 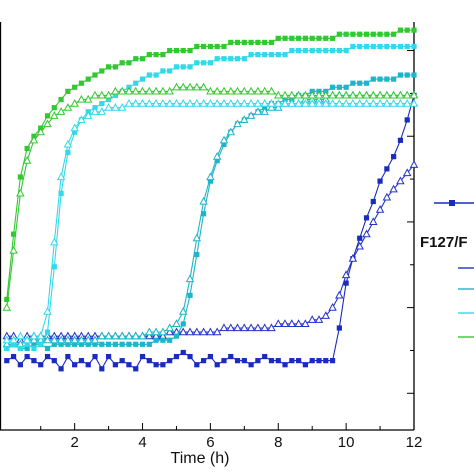 What do you see at coordinates (414, 442) in the screenshot?
I see `x-tick-label: 12` at bounding box center [414, 442].